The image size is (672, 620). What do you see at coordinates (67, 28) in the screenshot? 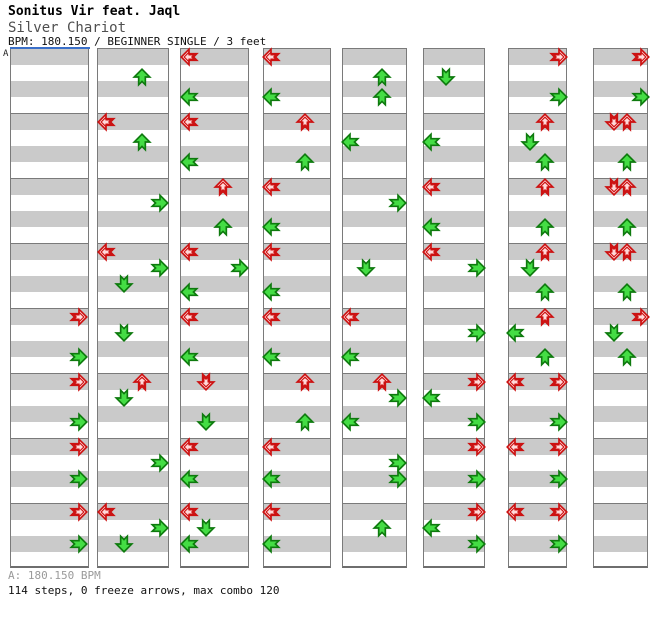
I see `song-title: Silver Chariot` at bounding box center [67, 28].